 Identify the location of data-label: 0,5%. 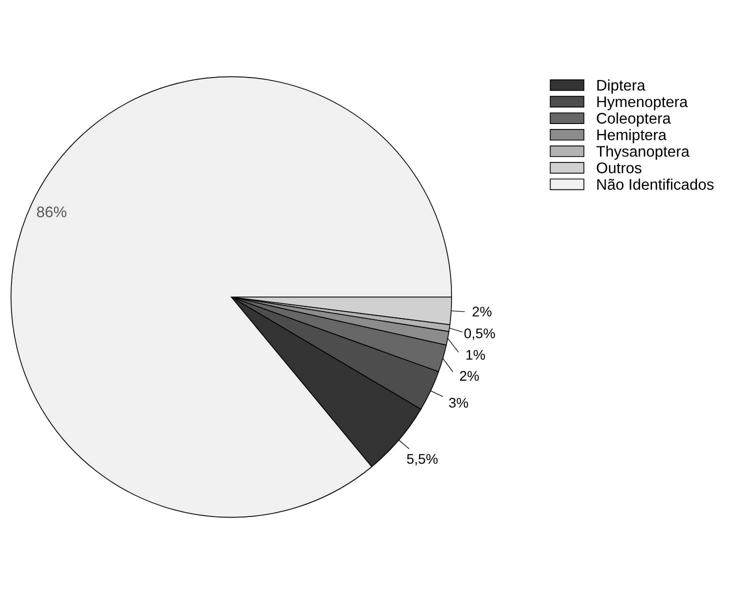
(479, 334).